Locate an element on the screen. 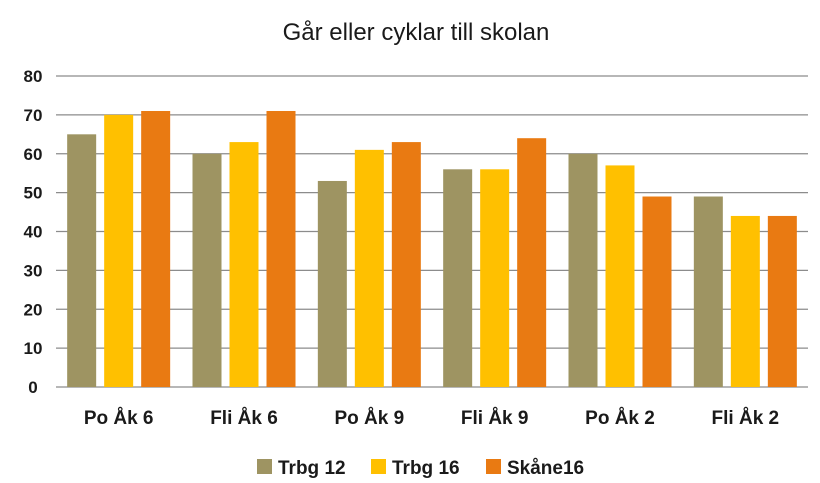 The width and height of the screenshot is (820, 483). y-tick-label: 20 is located at coordinates (33, 309).